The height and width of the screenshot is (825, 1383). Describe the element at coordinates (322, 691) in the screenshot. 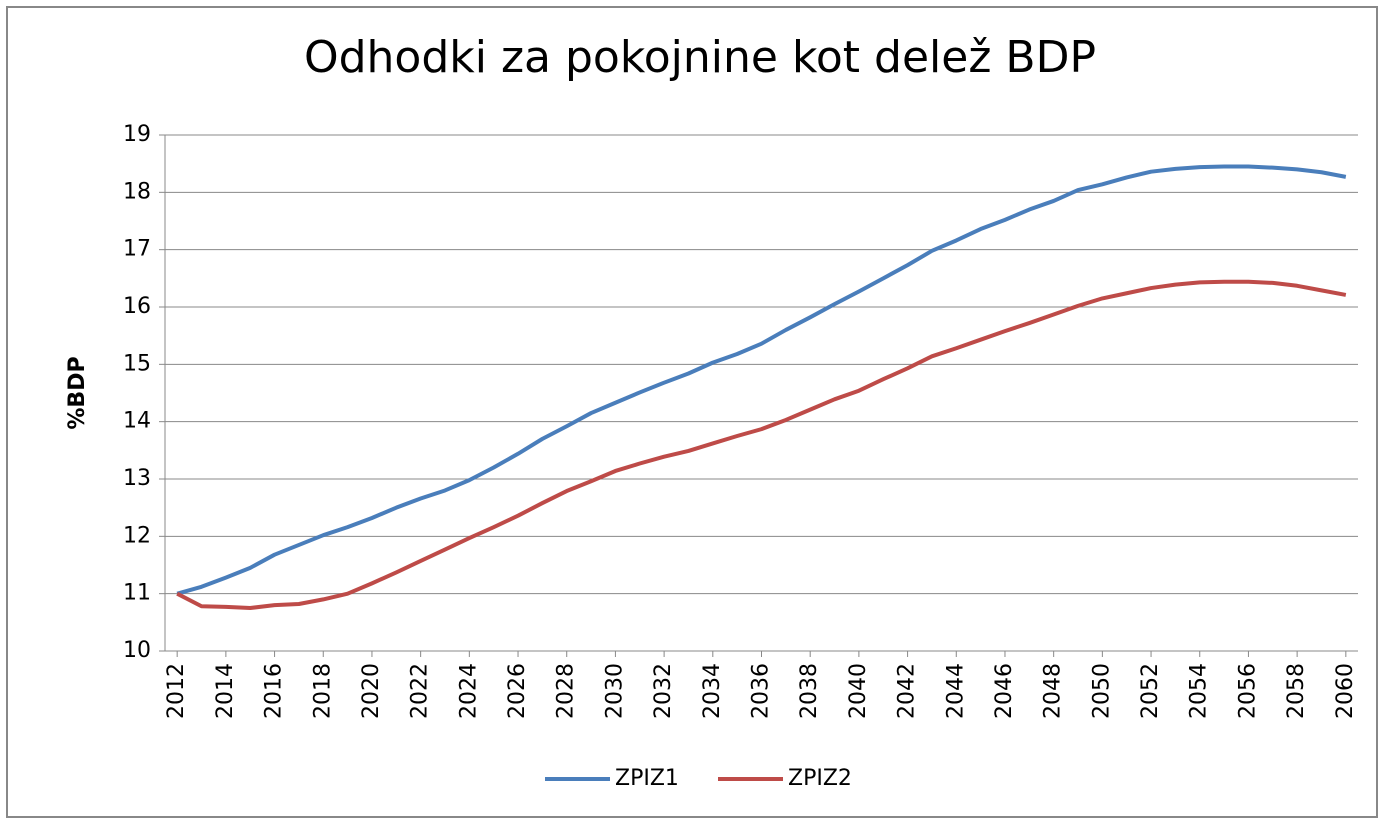

I see `x-tick-label: 2018` at that location.